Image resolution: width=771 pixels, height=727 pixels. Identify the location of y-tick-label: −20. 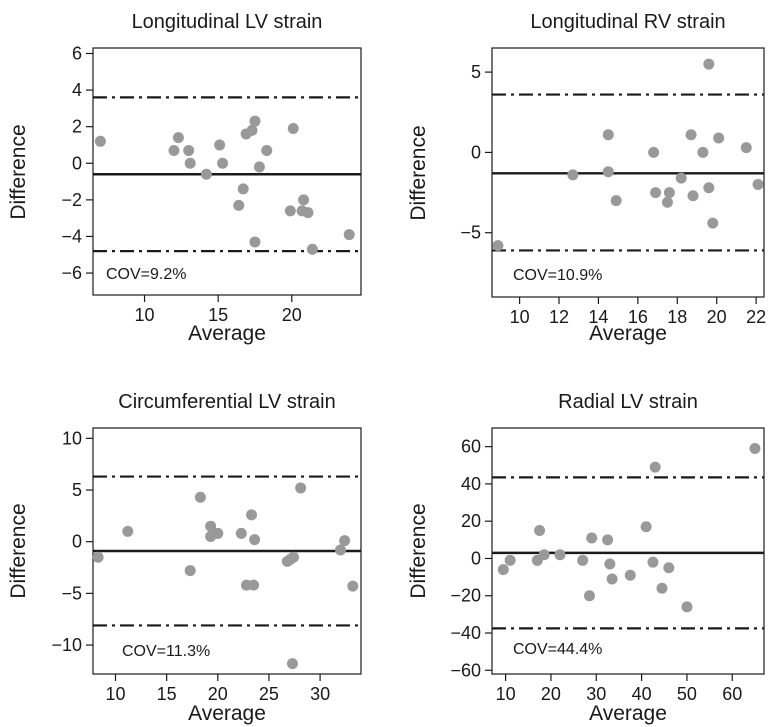
(465, 596).